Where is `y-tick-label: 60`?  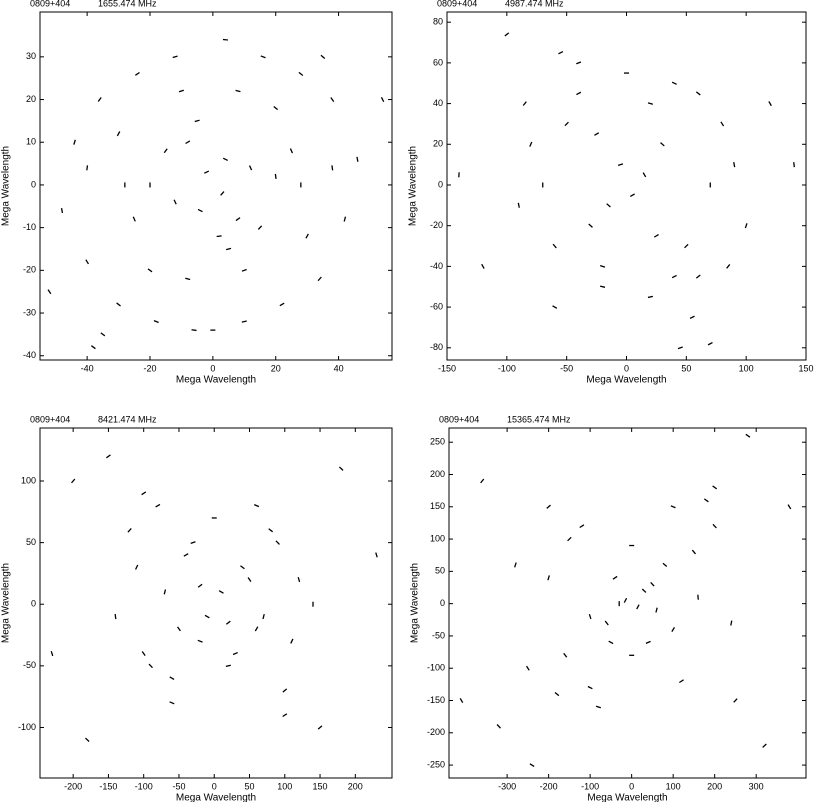
y-tick-label: 60 is located at coordinates (438, 62).